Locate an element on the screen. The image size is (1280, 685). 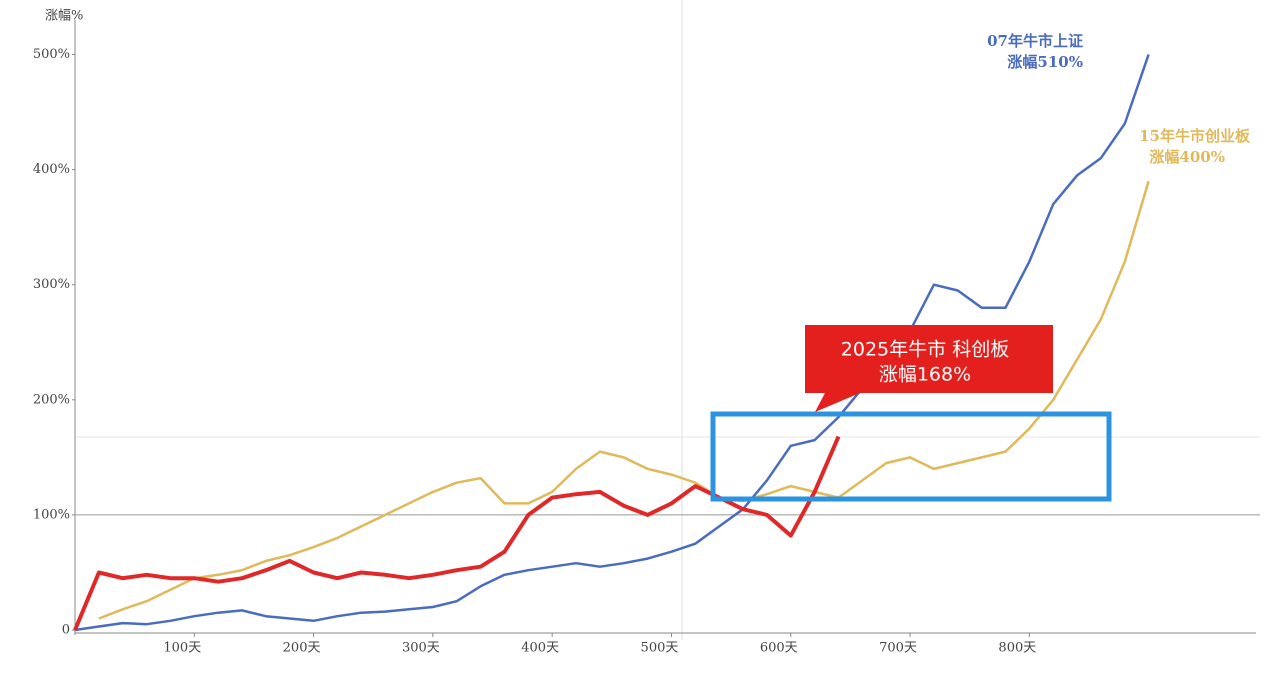
annotation: 涨幅400% is located at coordinates (1187, 157).